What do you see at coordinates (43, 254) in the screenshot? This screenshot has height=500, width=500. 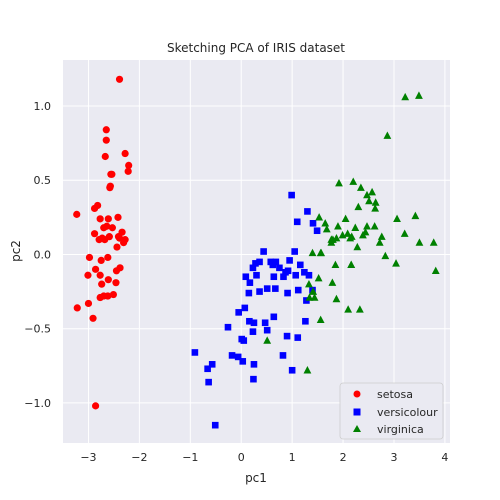 I see `y-tick-label: 0.0` at bounding box center [43, 254].